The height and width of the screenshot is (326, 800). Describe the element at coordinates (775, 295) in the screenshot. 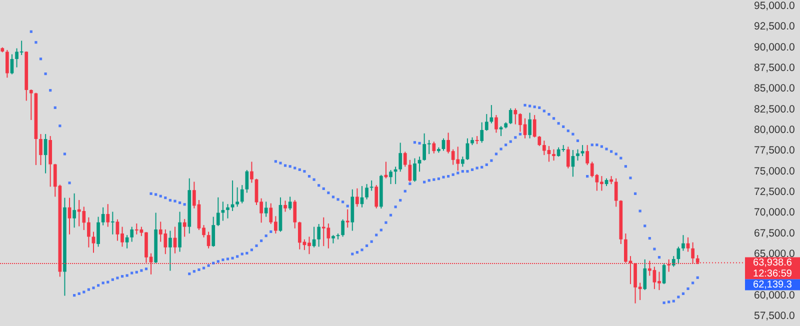

I see `y-tick-label: 60,000.0` at that location.